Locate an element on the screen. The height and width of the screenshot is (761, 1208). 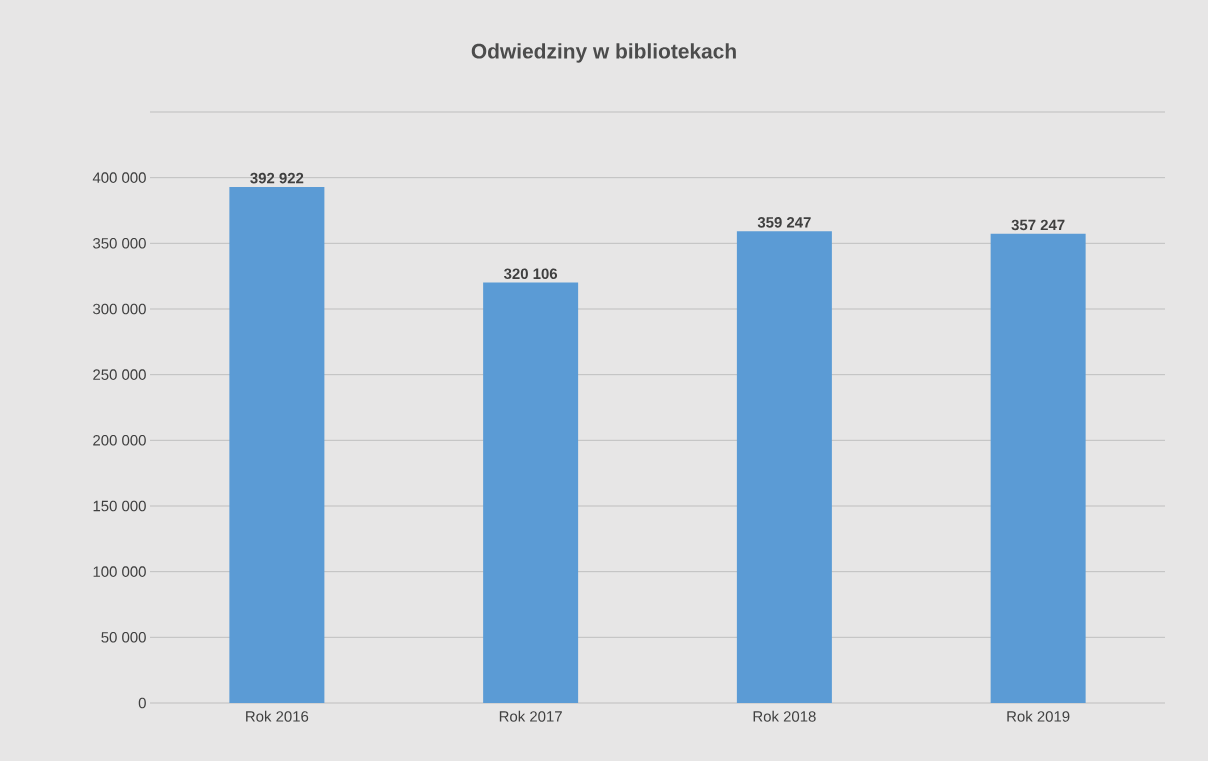
x-tick-label: Rok 2016 is located at coordinates (277, 716).